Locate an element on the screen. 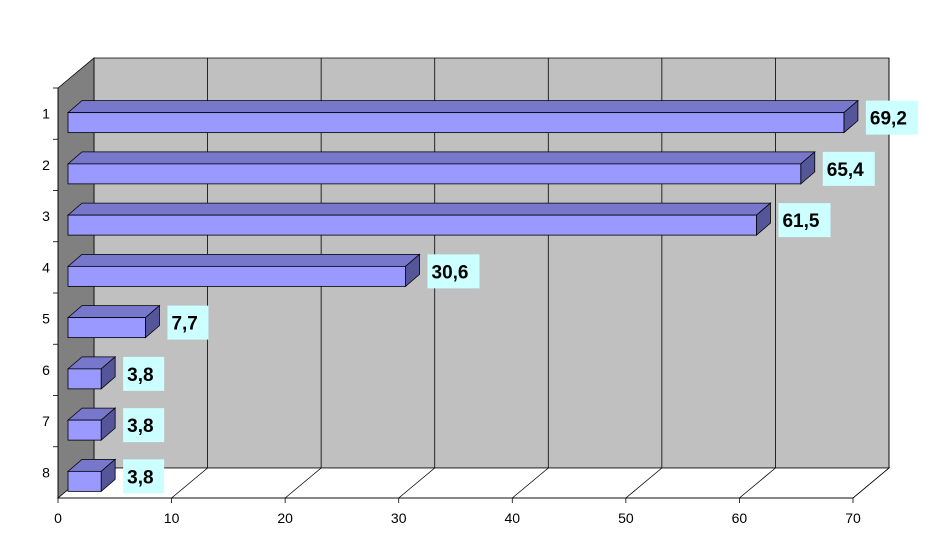  y-tick-label: 4 is located at coordinates (46, 267).